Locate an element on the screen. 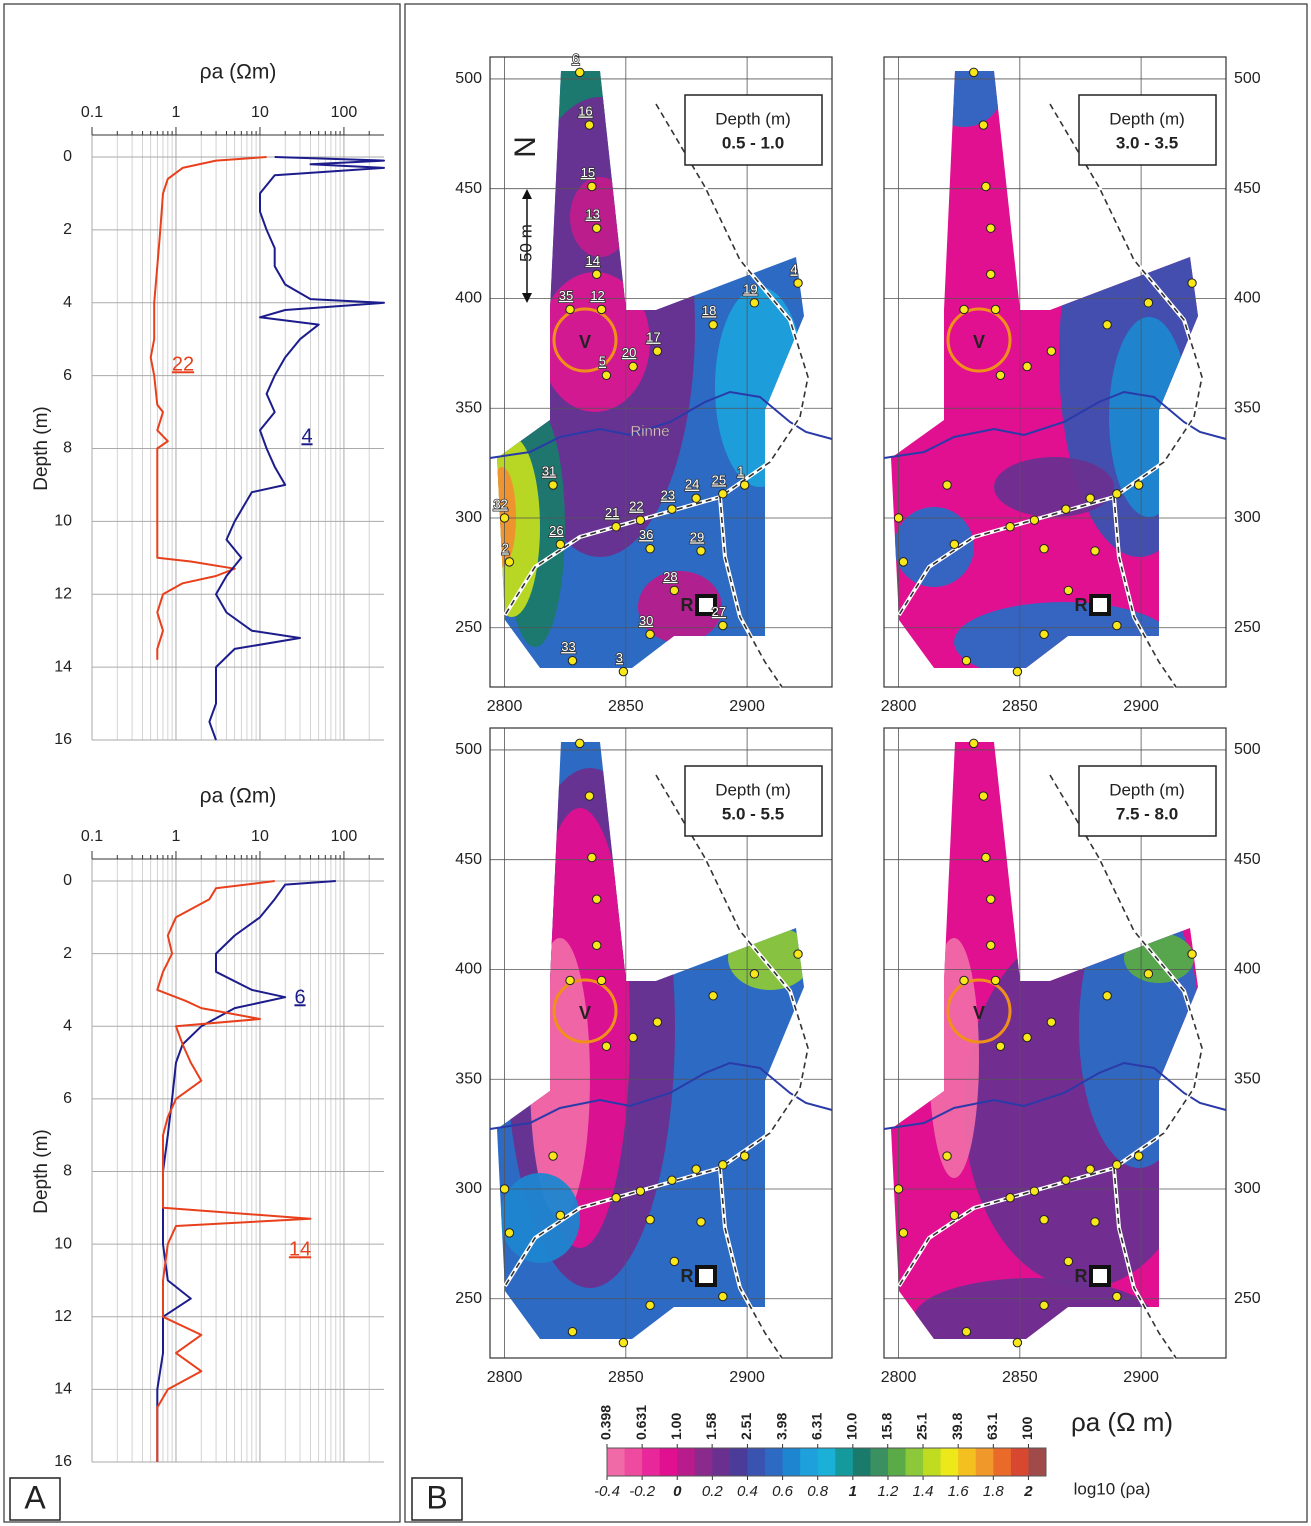 The image size is (1311, 1526). colorbar-tick-label: 1.6 is located at coordinates (959, 1491).